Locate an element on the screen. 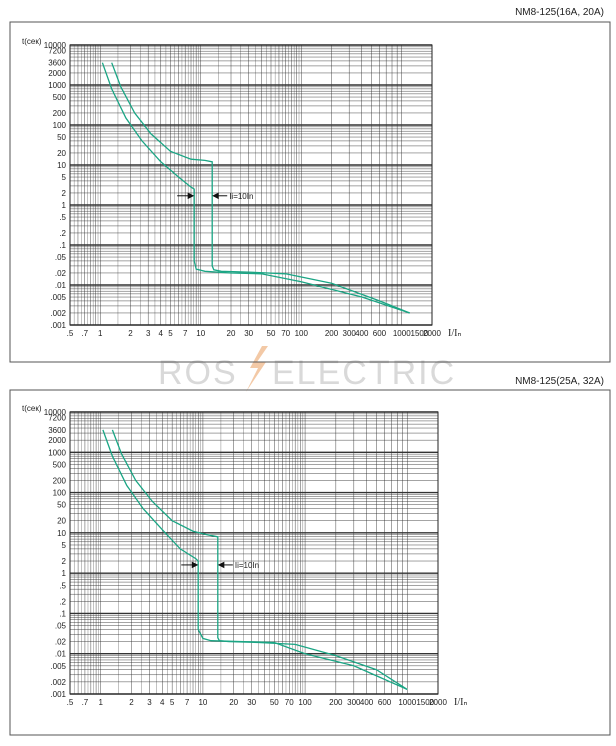 The image size is (616, 746). instant-trip-annotation: Ii=10In is located at coordinates (215, 196).